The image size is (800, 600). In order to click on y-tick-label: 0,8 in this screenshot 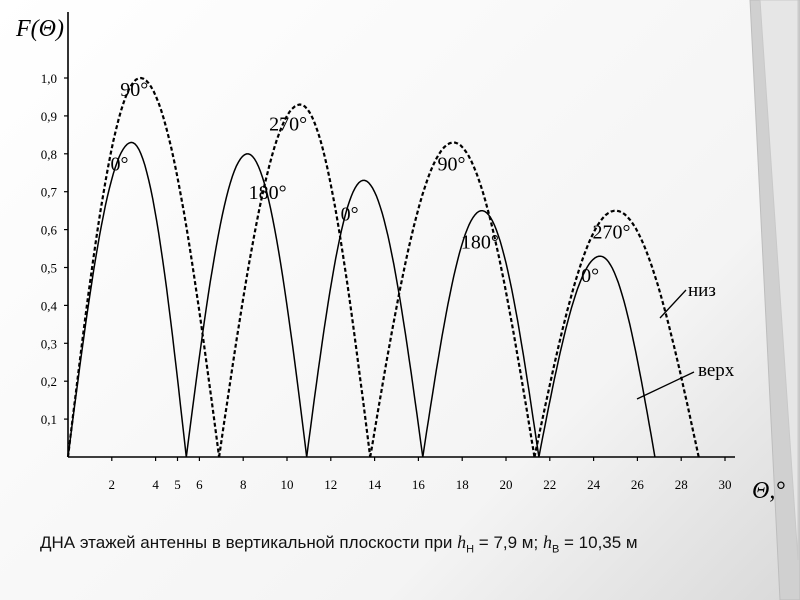, I will do `click(49, 154)`.